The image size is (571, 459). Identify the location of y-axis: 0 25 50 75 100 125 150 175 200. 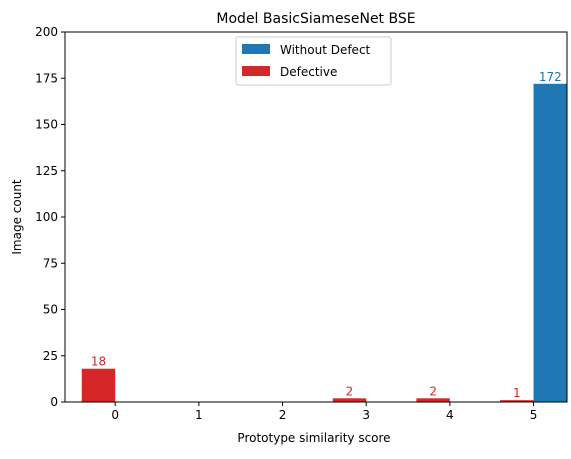
(50, 217).